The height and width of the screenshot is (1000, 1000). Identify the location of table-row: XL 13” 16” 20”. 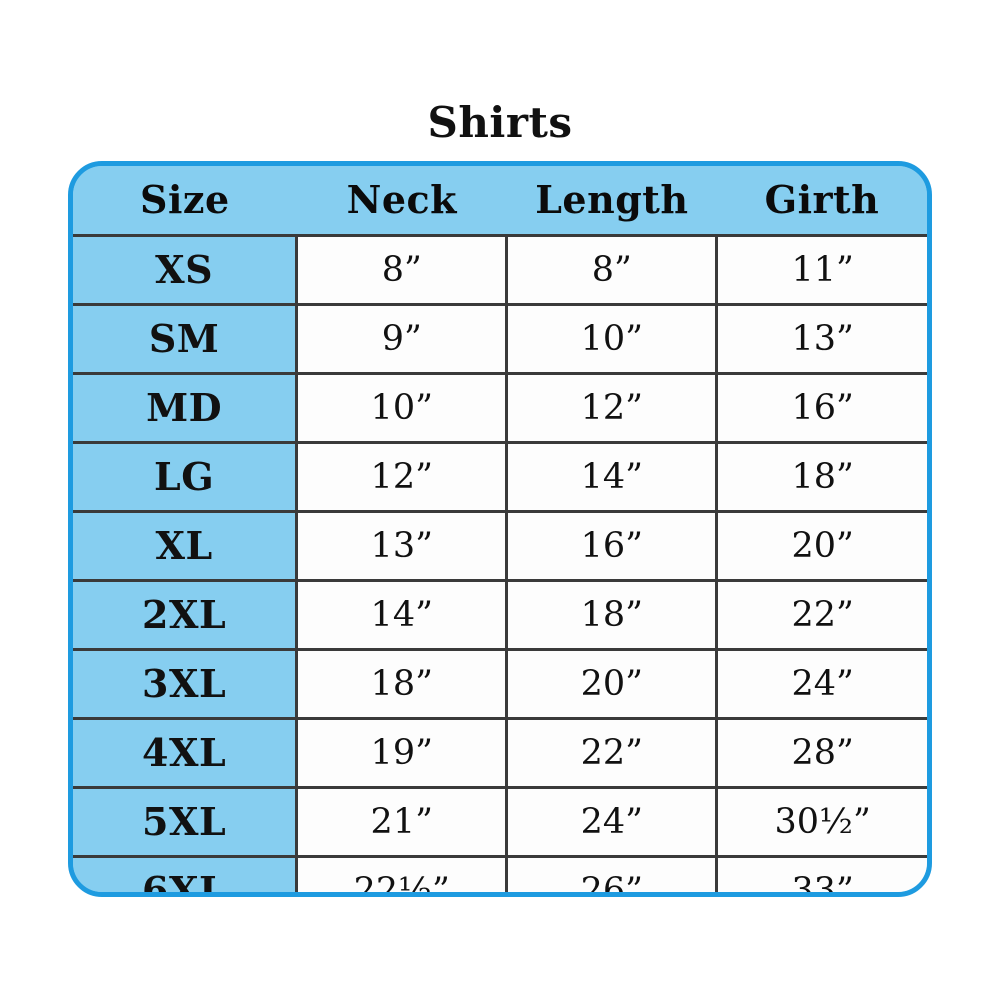
(500, 546).